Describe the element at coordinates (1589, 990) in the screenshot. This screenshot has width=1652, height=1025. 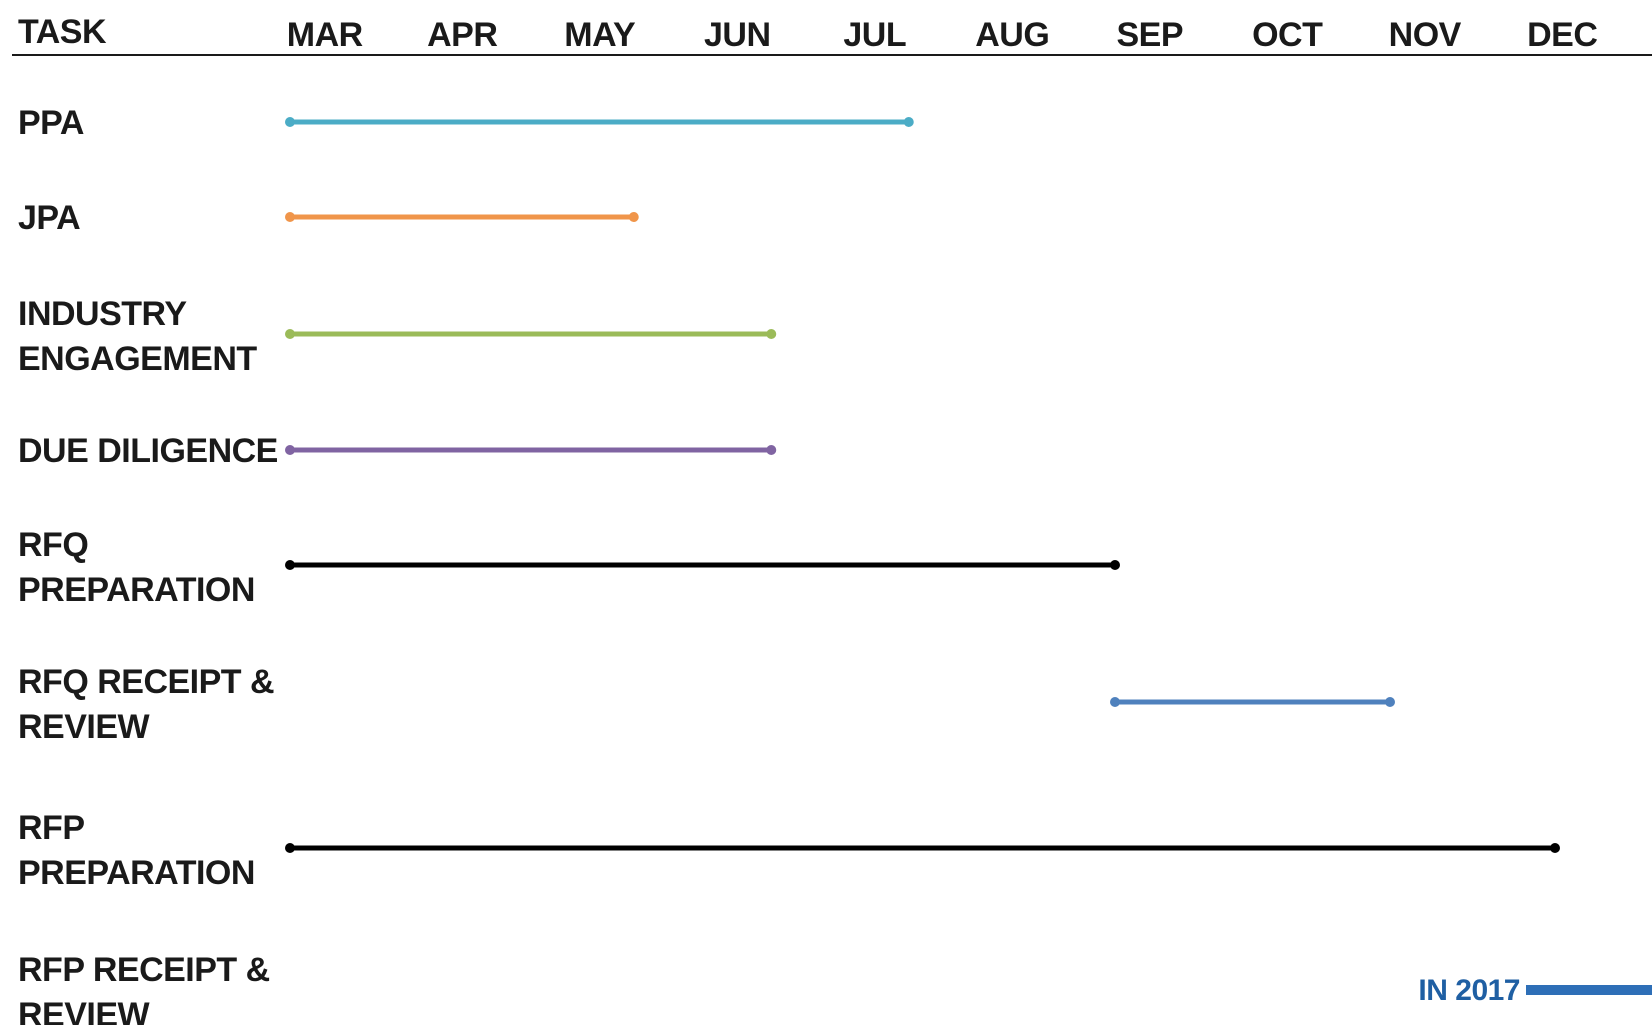
I see `continuation-arrow-bar` at that location.